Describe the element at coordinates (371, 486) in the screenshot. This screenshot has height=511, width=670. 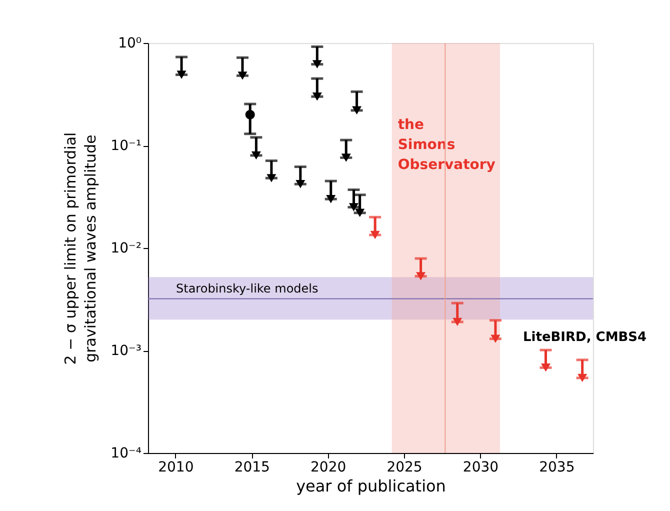
I see `x-axis-title: year of publication` at that location.